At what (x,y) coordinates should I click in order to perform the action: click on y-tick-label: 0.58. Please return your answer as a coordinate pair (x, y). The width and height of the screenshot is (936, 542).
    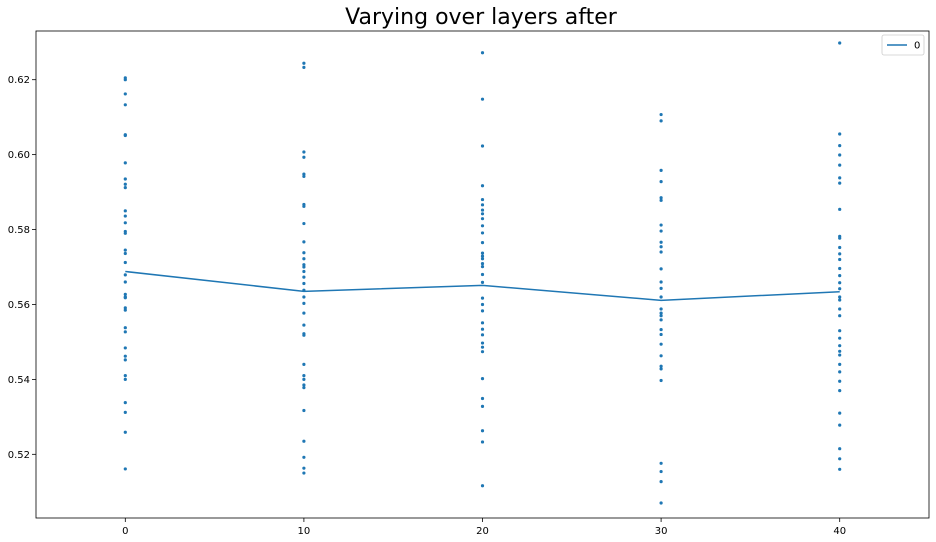
    Looking at the image, I should click on (19, 230).